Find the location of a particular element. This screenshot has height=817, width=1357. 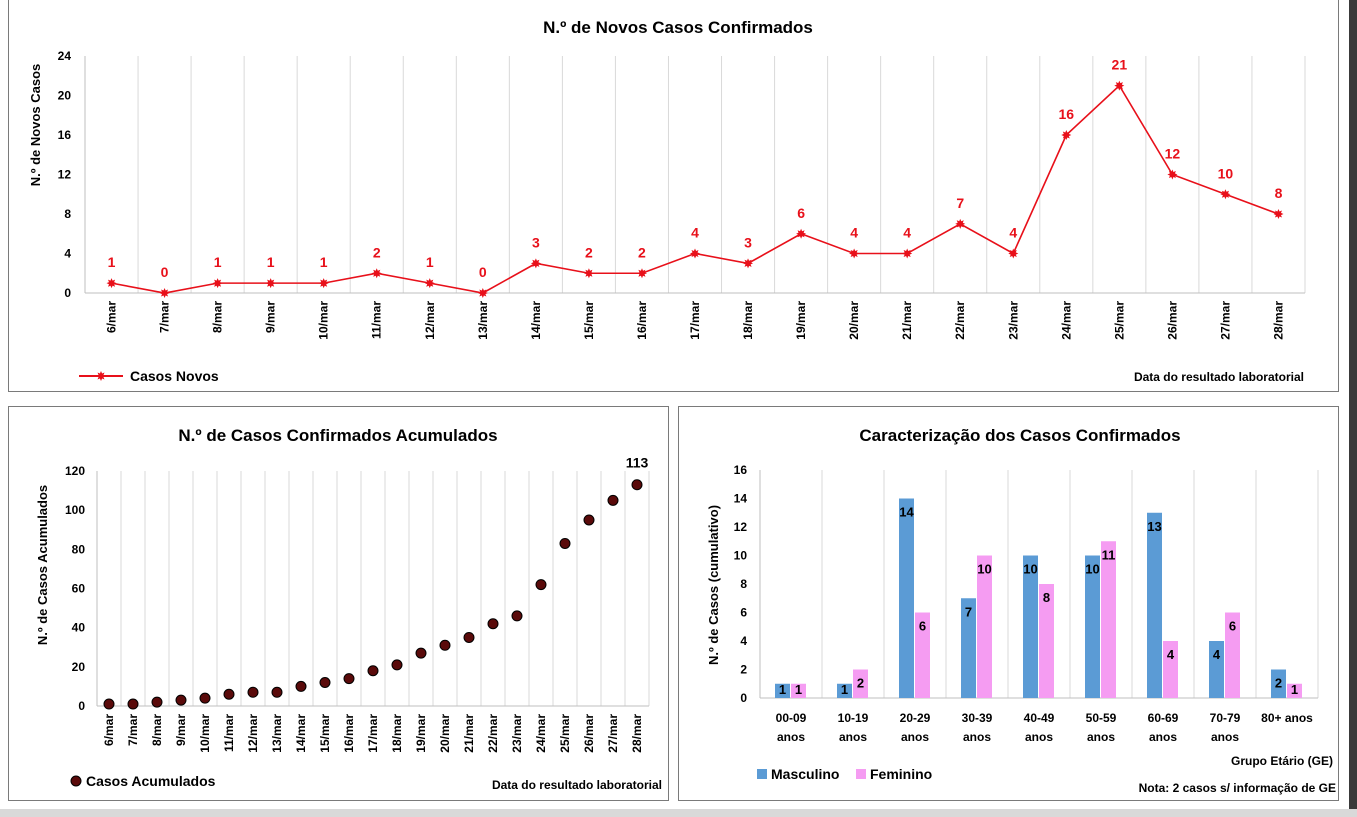

data-label: 21 is located at coordinates (1120, 65).